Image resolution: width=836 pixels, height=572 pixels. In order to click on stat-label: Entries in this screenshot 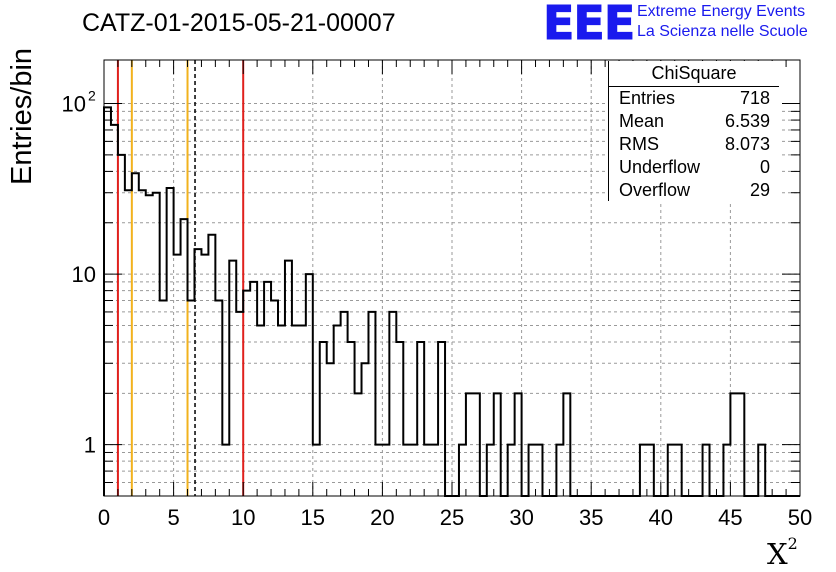, I will do `click(647, 98)`.